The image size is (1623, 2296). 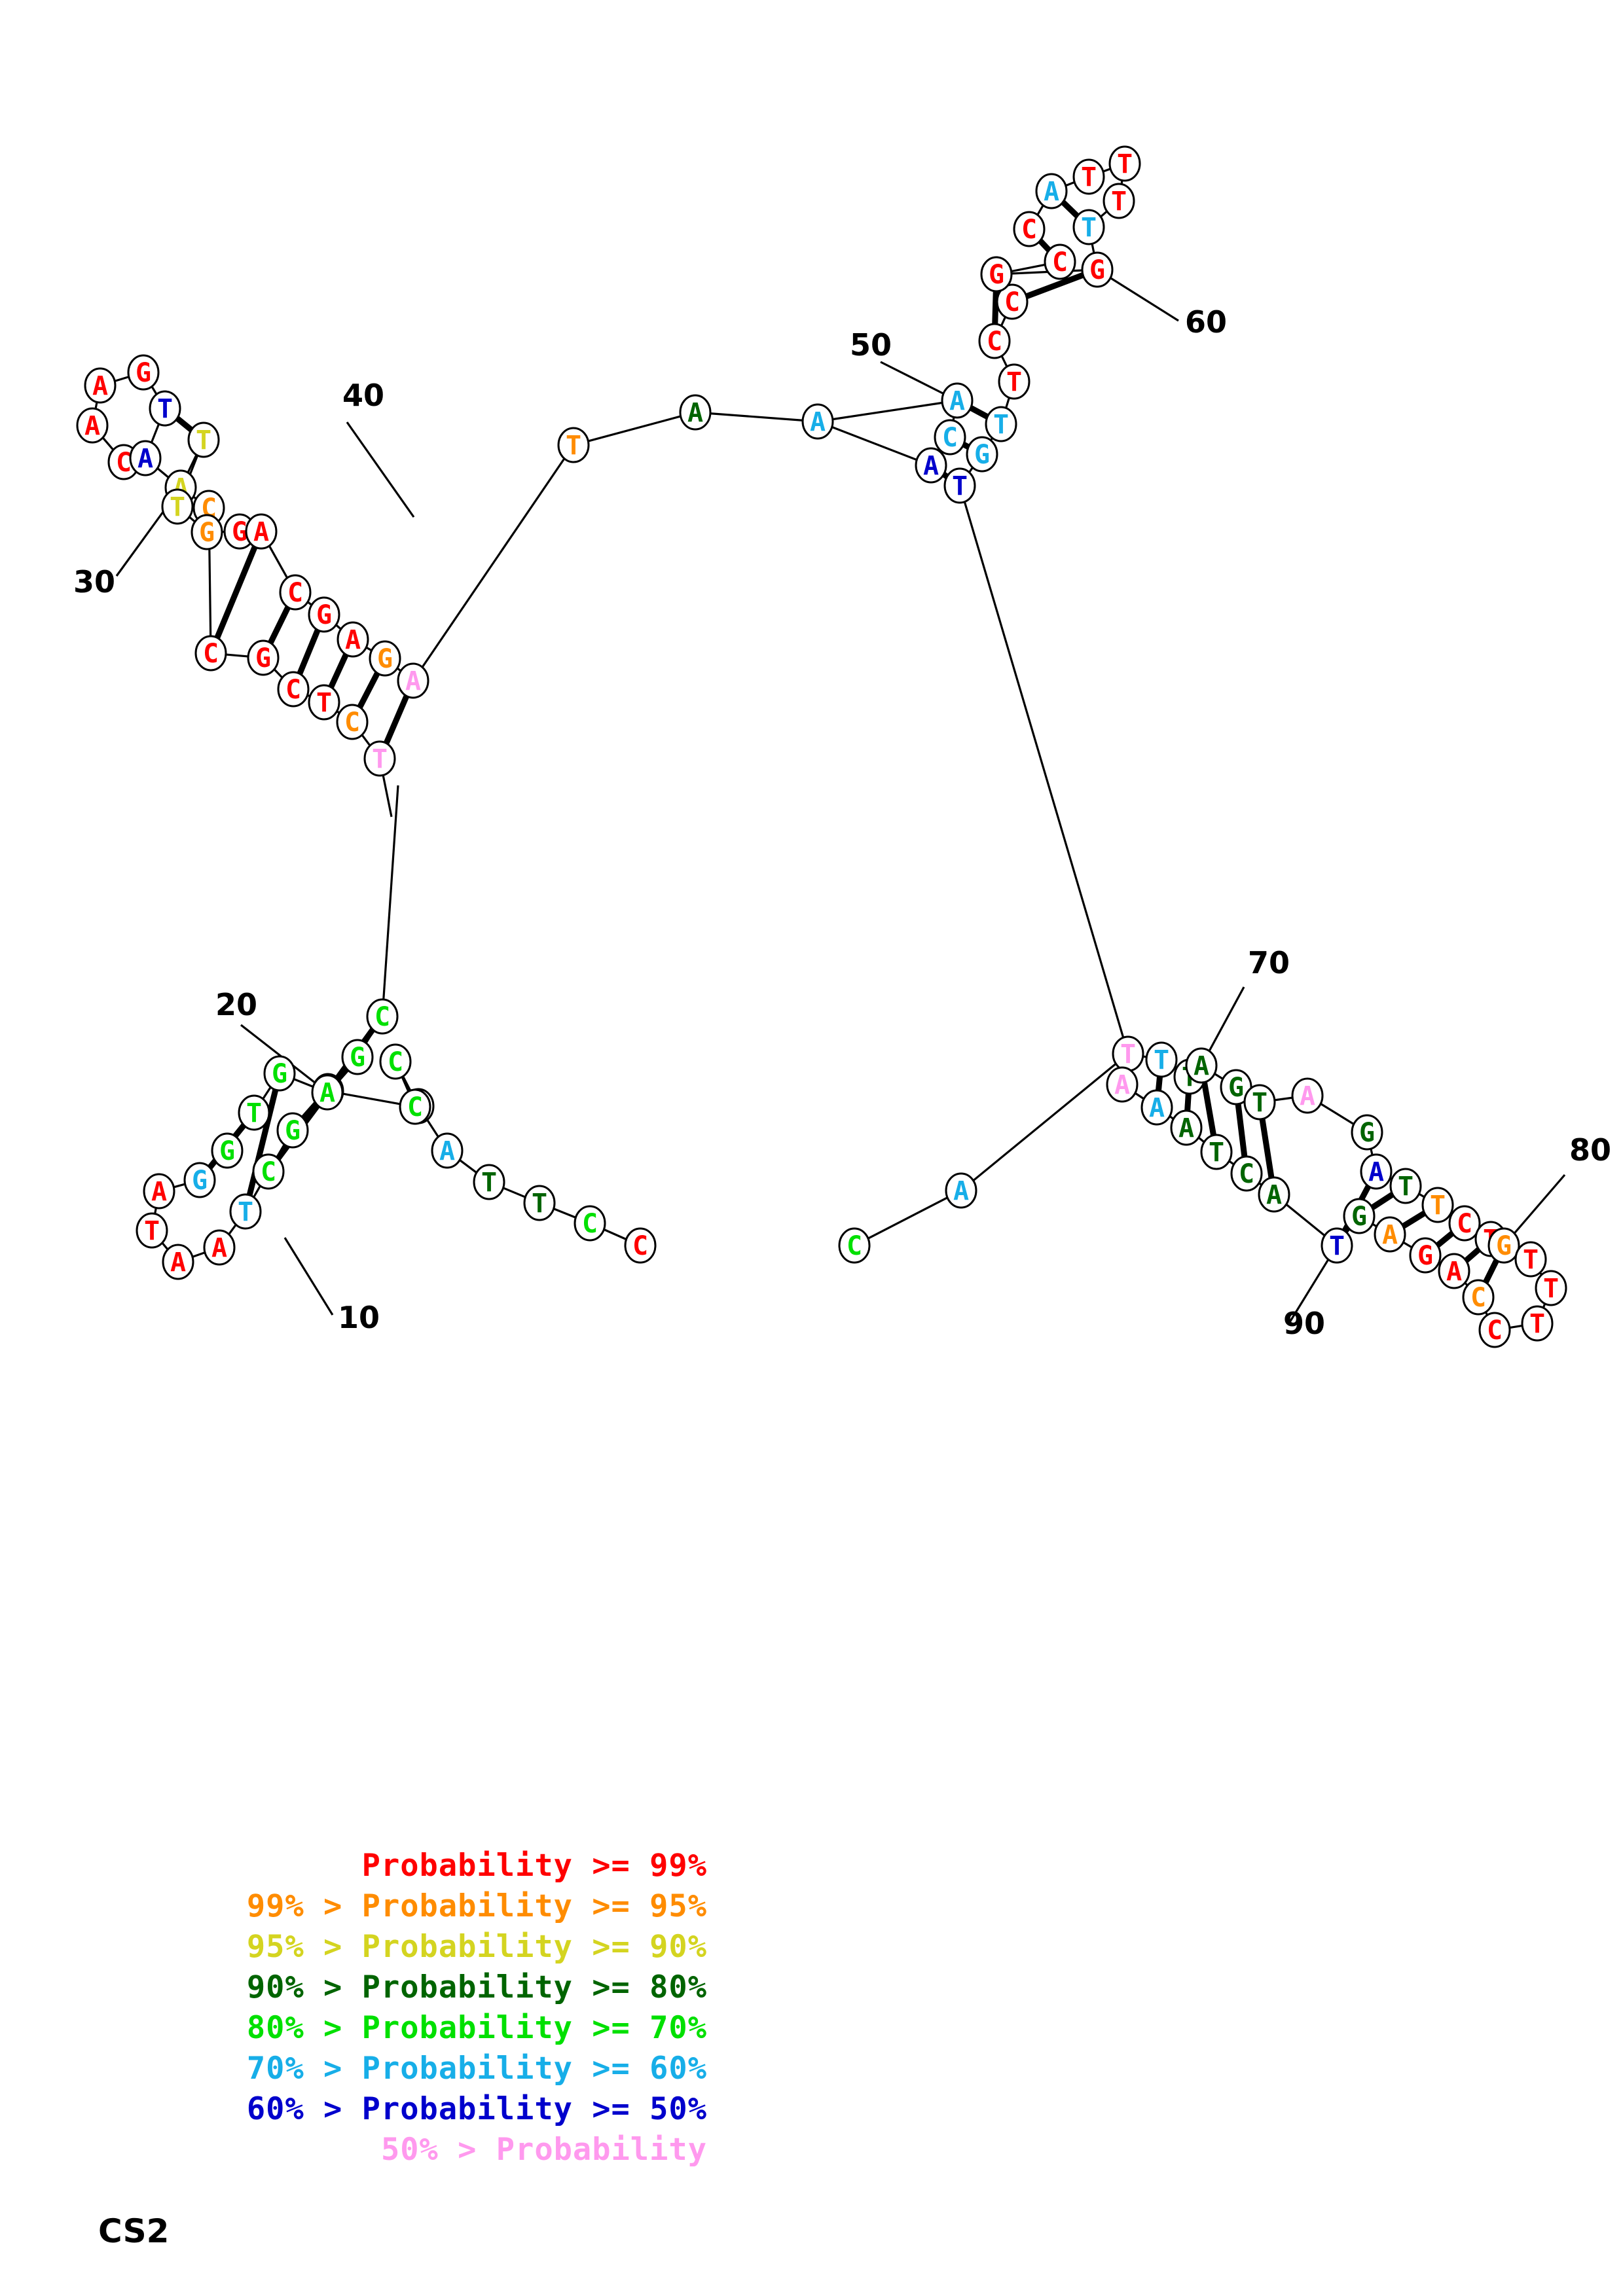 I want to click on nucleotide-13: A, so click(x=178, y=1262).